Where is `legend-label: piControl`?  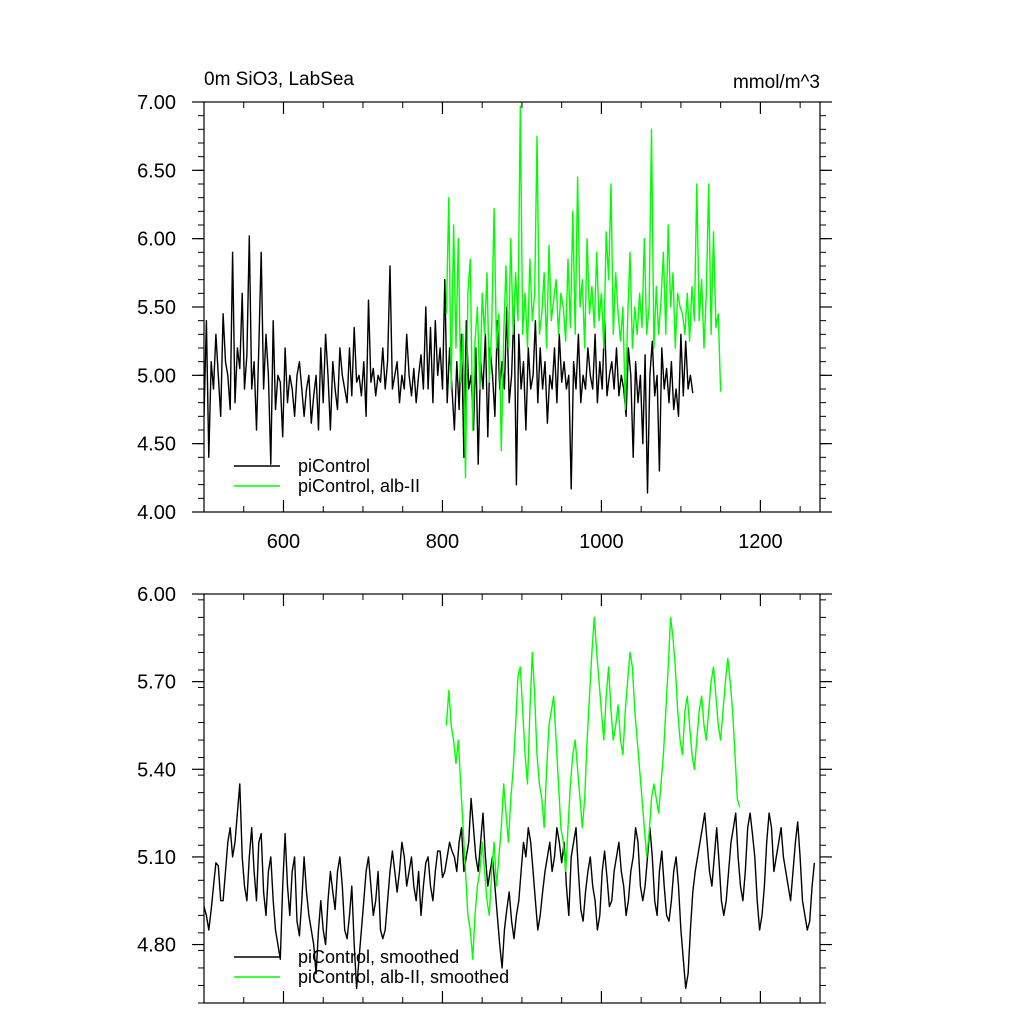
legend-label: piControl is located at coordinates (334, 466).